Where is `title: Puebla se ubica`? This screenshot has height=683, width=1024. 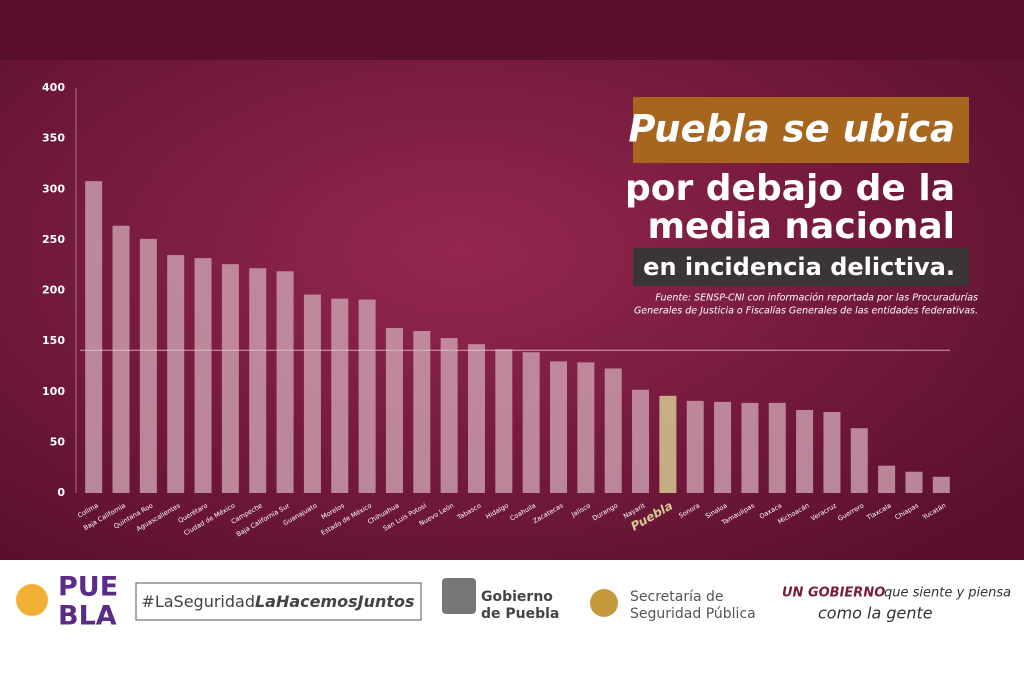 title: Puebla se ubica is located at coordinates (791, 129).